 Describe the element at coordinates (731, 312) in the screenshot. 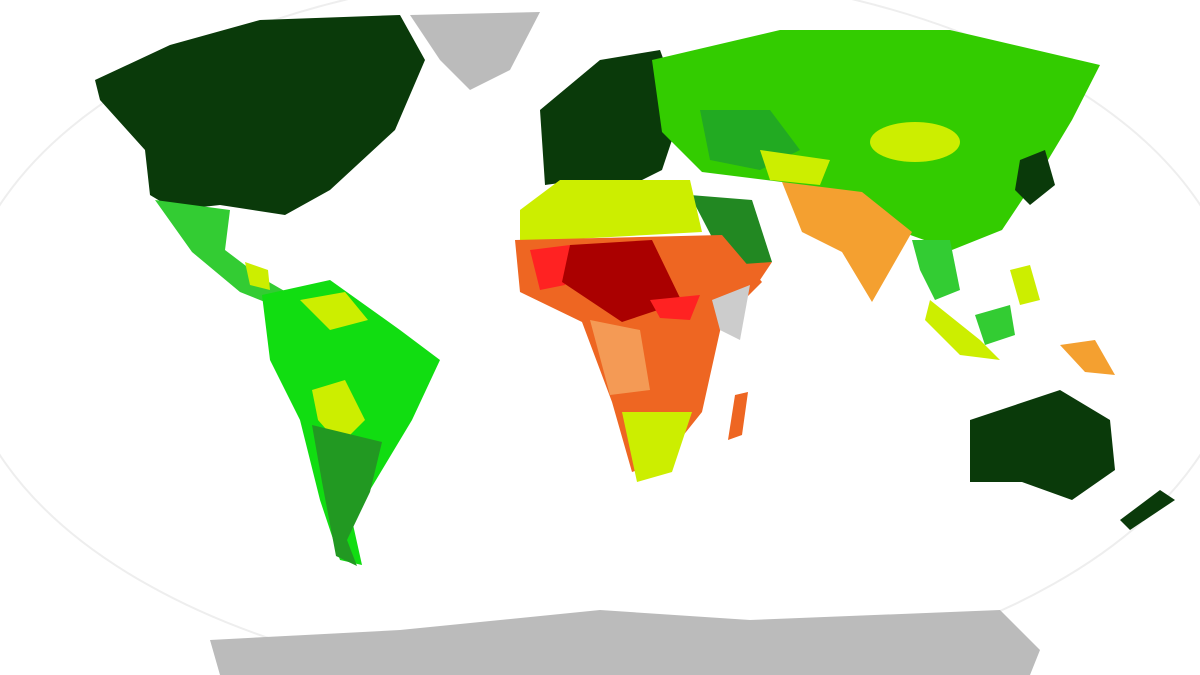

I see `somalia` at that location.